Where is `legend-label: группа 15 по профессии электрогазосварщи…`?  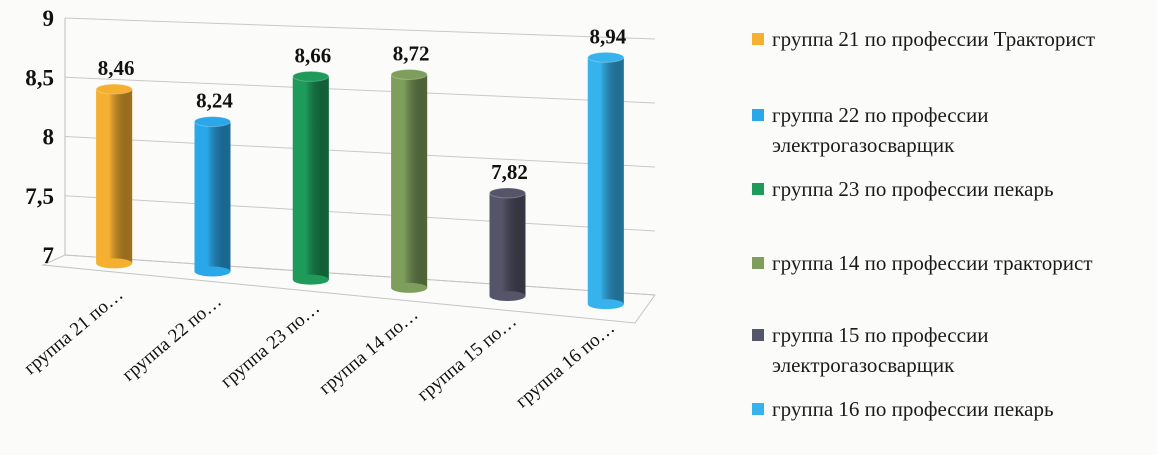
legend-label: группа 15 по профессии электрогазосварщи… is located at coordinates (880, 350).